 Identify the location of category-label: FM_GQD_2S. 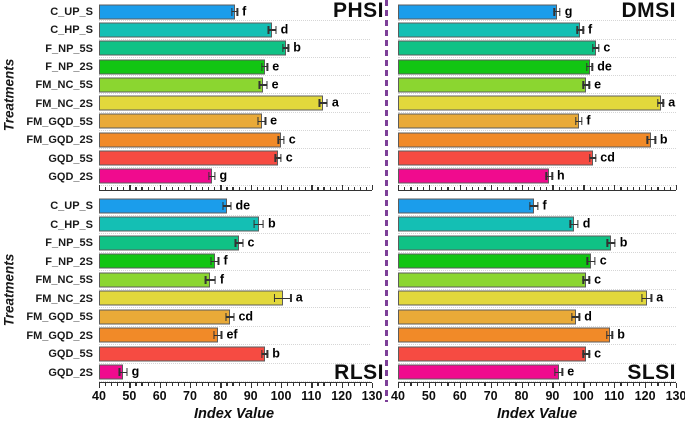
(59, 140).